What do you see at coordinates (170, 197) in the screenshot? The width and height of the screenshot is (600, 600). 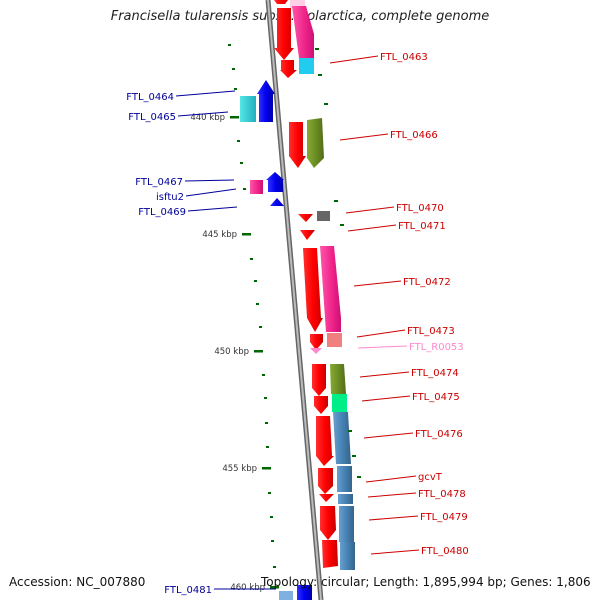 I see `gene-label-left: isftu2` at bounding box center [170, 197].